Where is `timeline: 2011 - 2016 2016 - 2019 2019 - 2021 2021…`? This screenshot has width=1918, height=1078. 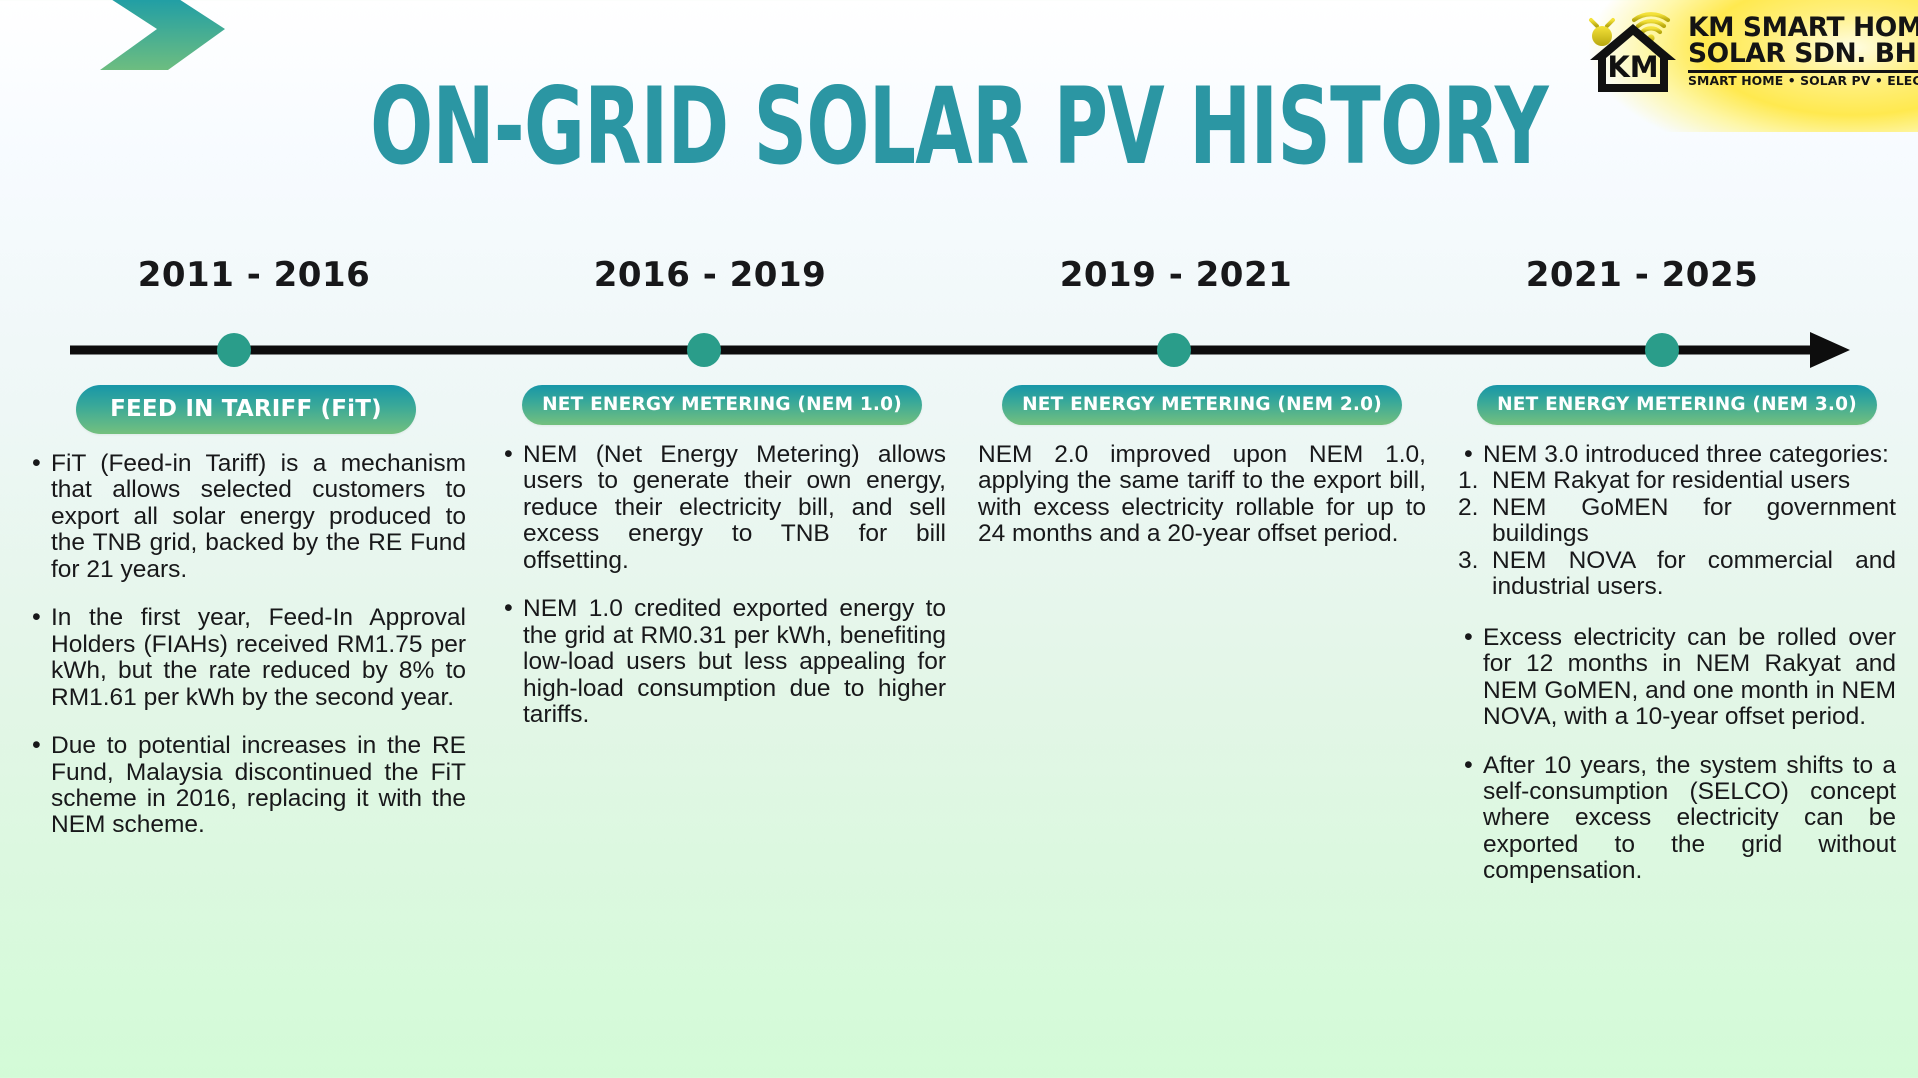
timeline: 2011 - 2016 2016 - 2019 2019 - 2021 2021… is located at coordinates (959, 290).